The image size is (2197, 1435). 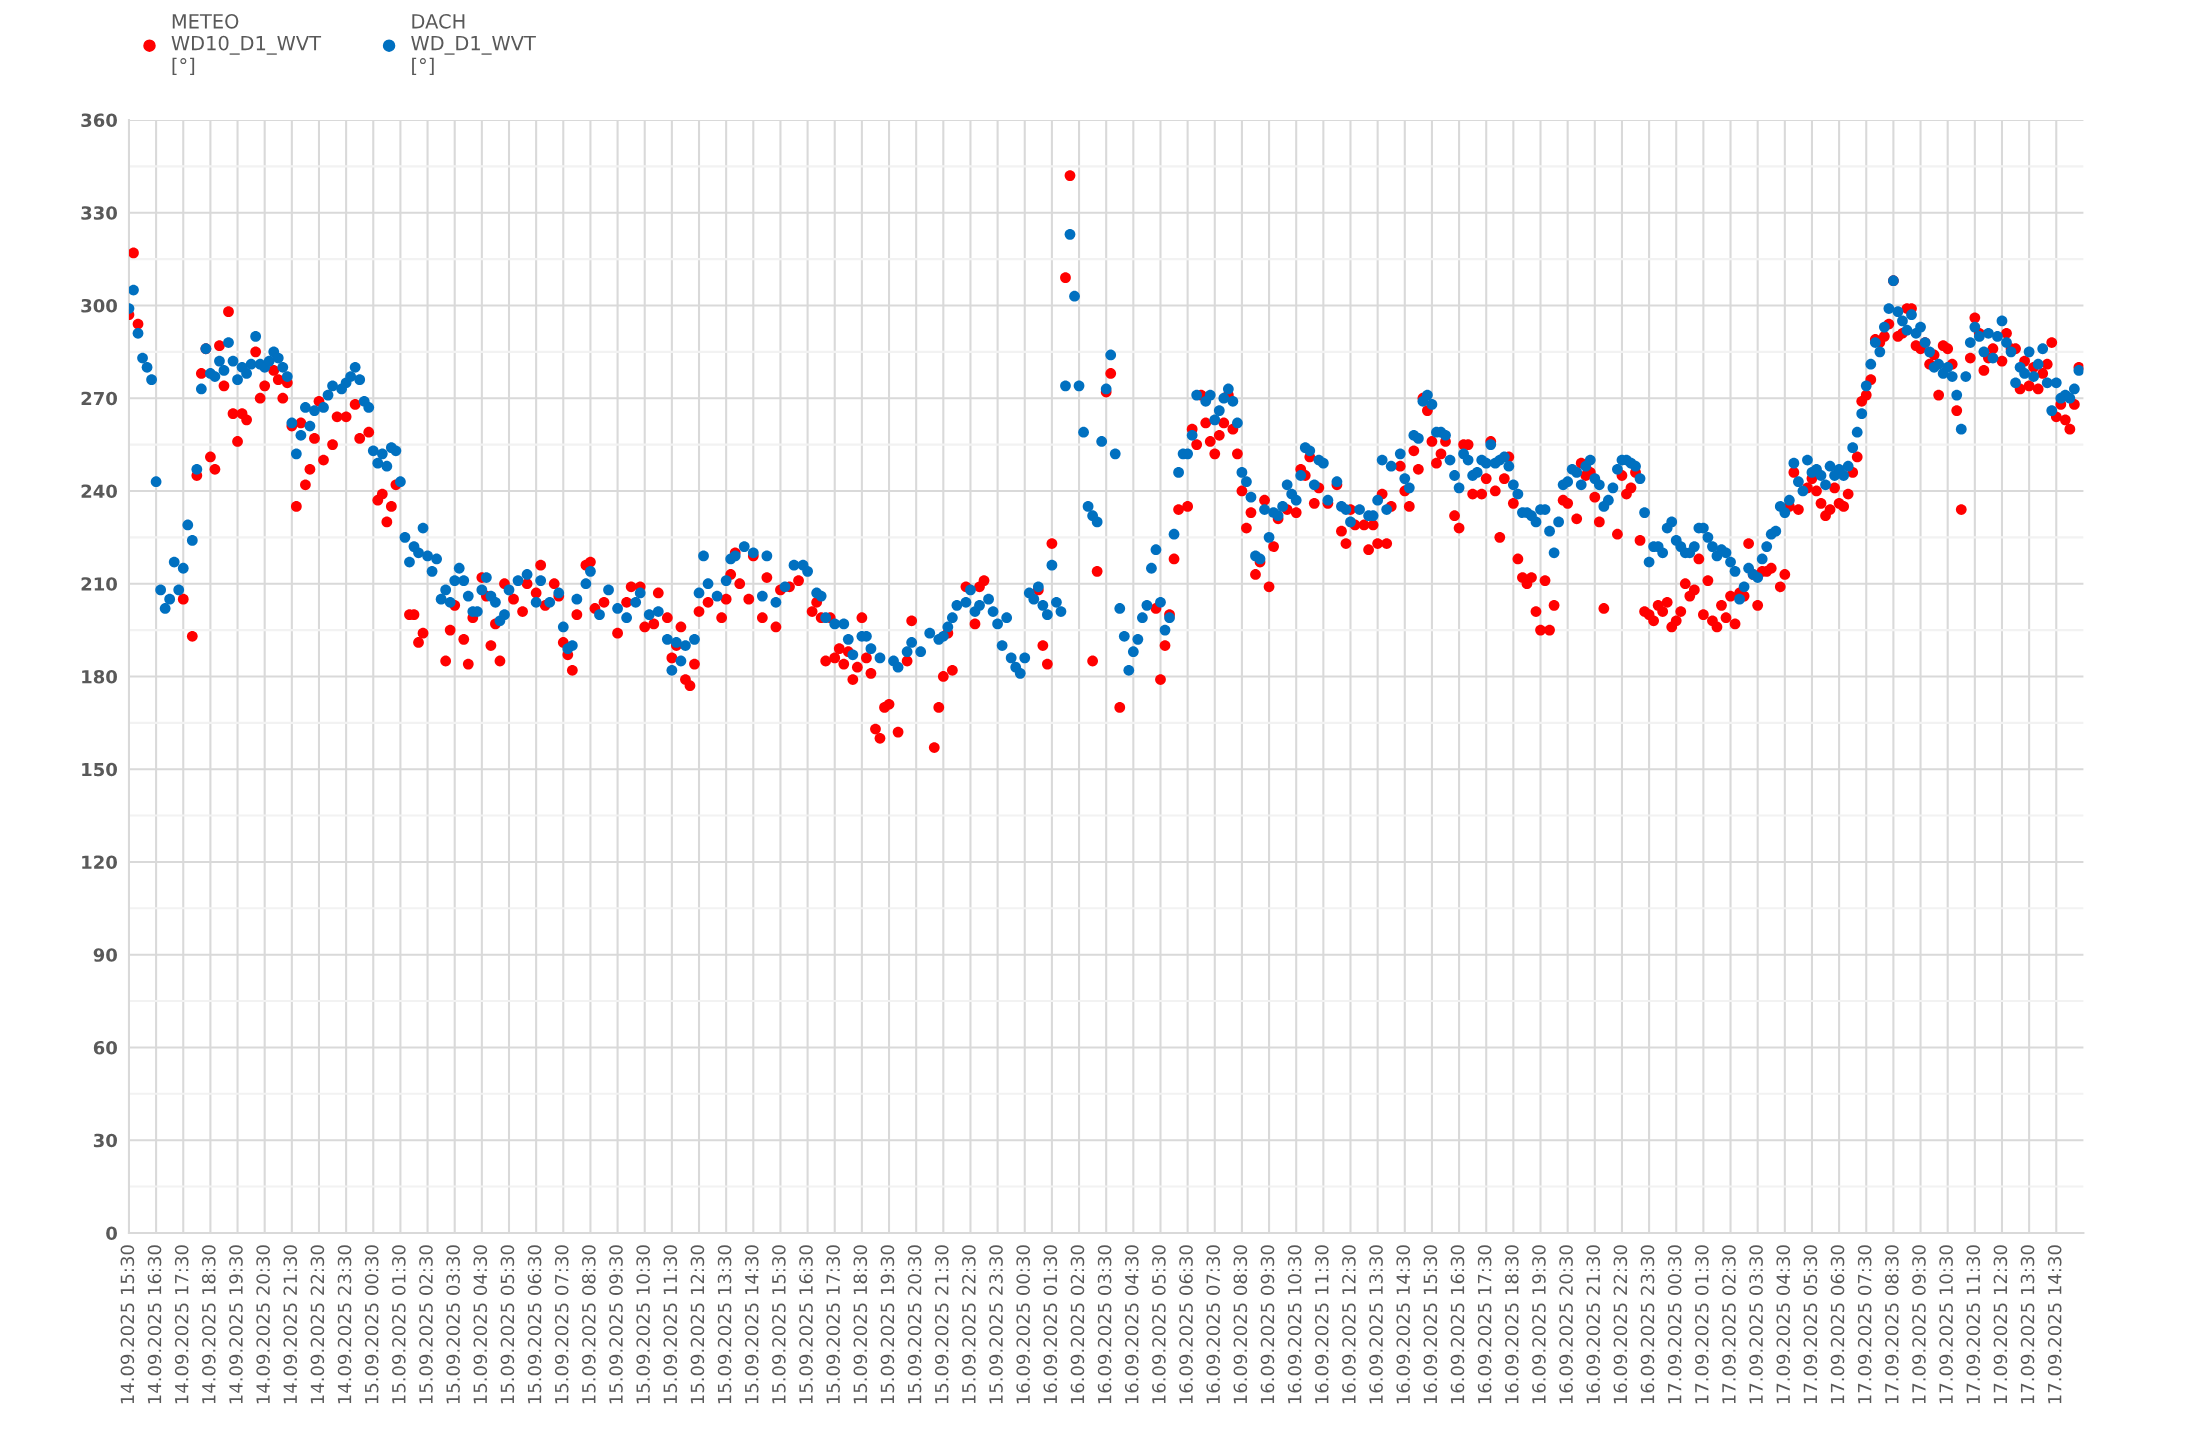 What do you see at coordinates (1240, 1324) in the screenshot?
I see `x-tick-label: 16.09.2025 08:30` at bounding box center [1240, 1324].